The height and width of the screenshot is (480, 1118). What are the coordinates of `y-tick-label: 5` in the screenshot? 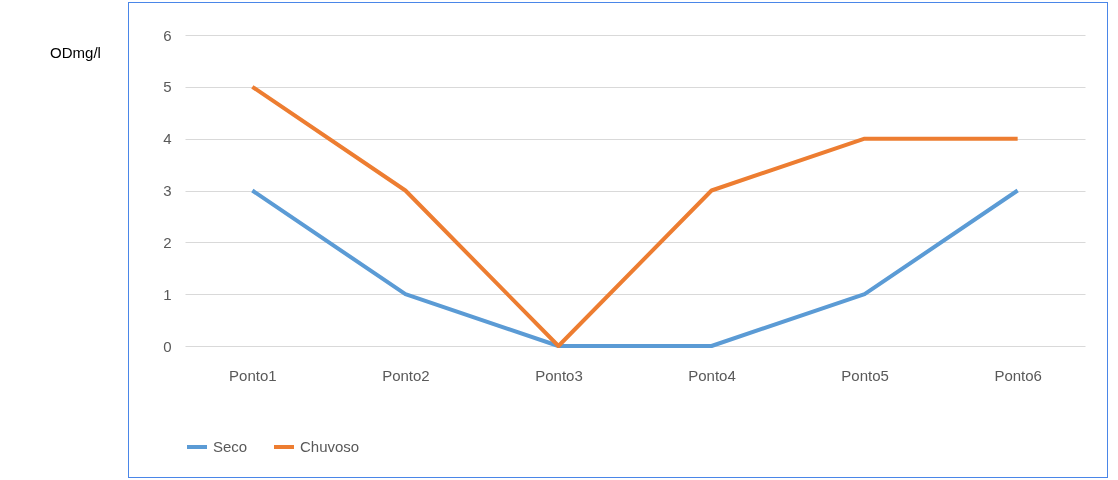 It's located at (167, 87).